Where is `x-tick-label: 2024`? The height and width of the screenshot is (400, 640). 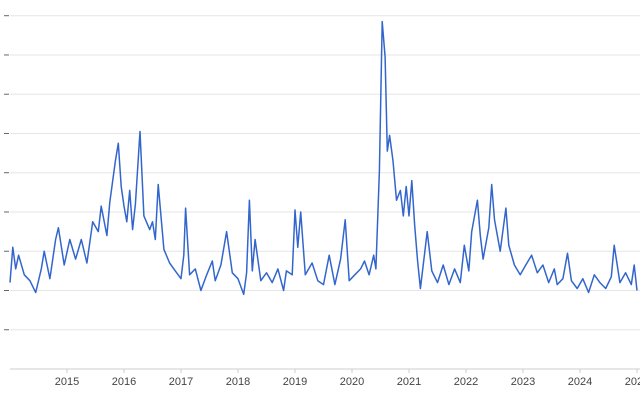
x-tick-label: 2024 is located at coordinates (580, 382).